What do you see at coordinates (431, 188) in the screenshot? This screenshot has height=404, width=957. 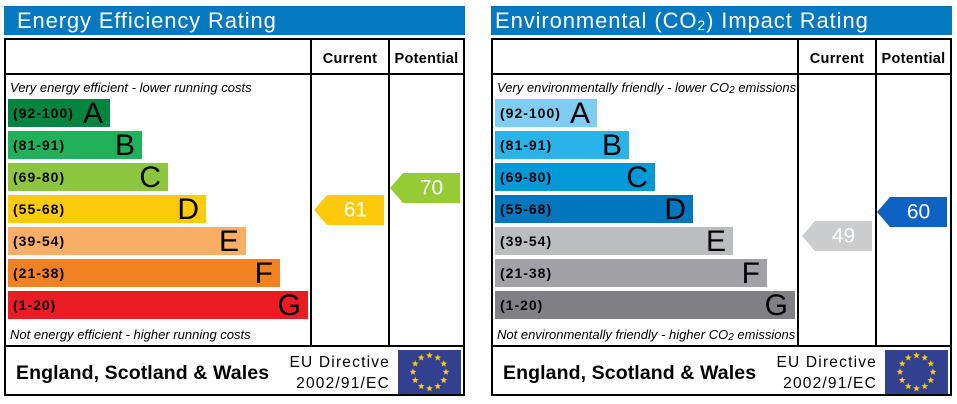 I see `svg-text: 70` at bounding box center [431, 188].